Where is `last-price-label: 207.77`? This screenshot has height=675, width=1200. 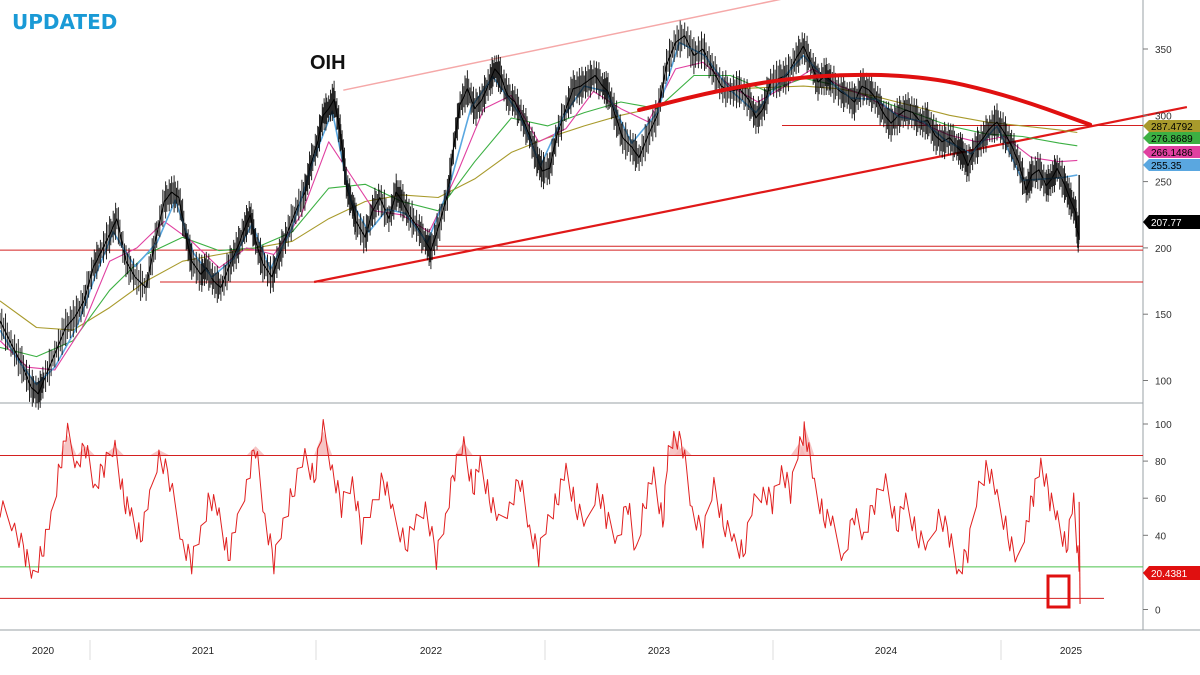
last-price-label: 207.77 is located at coordinates (1166, 223).